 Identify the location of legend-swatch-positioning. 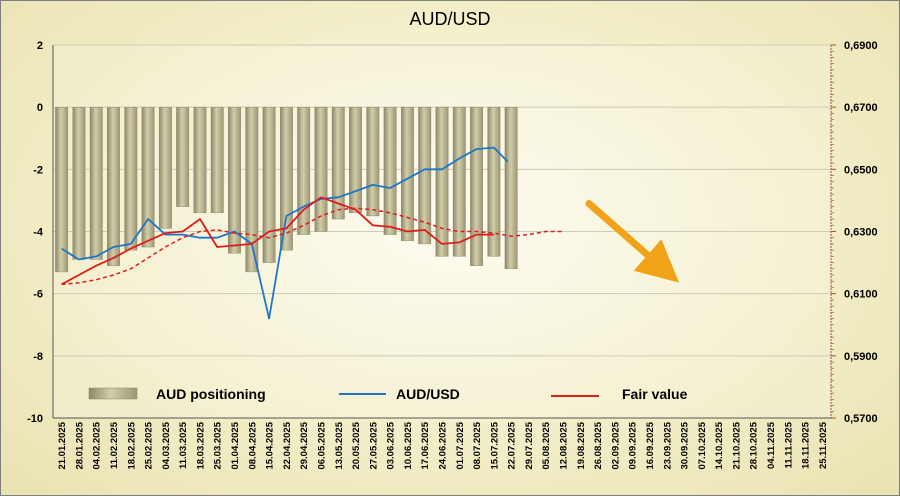
(113, 393).